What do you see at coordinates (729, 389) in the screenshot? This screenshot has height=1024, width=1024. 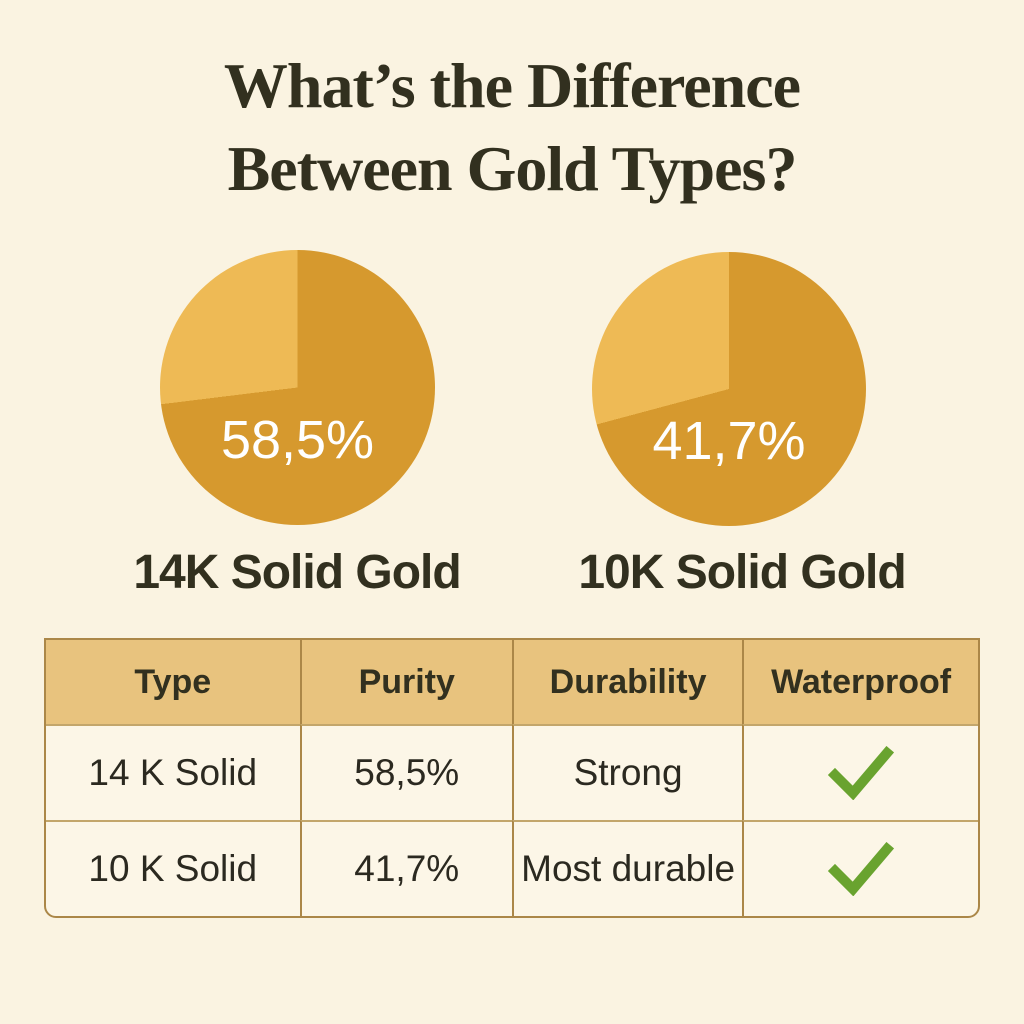 I see `pie-chart-10k: 41,7%` at bounding box center [729, 389].